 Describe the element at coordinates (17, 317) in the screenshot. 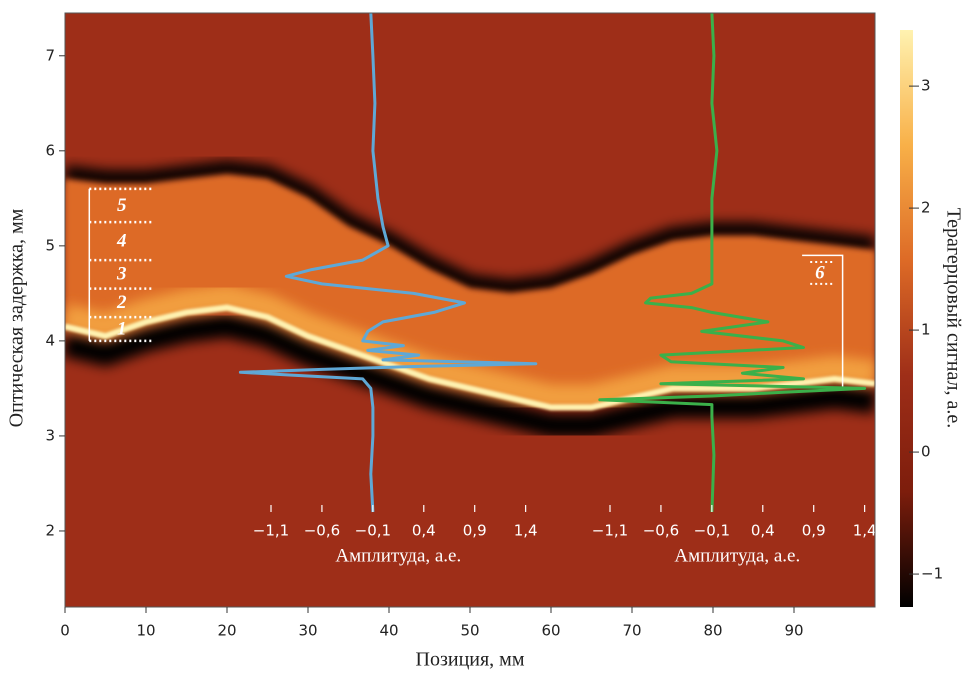

I see `y-axis-title: Оптическая задержка, мм` at that location.